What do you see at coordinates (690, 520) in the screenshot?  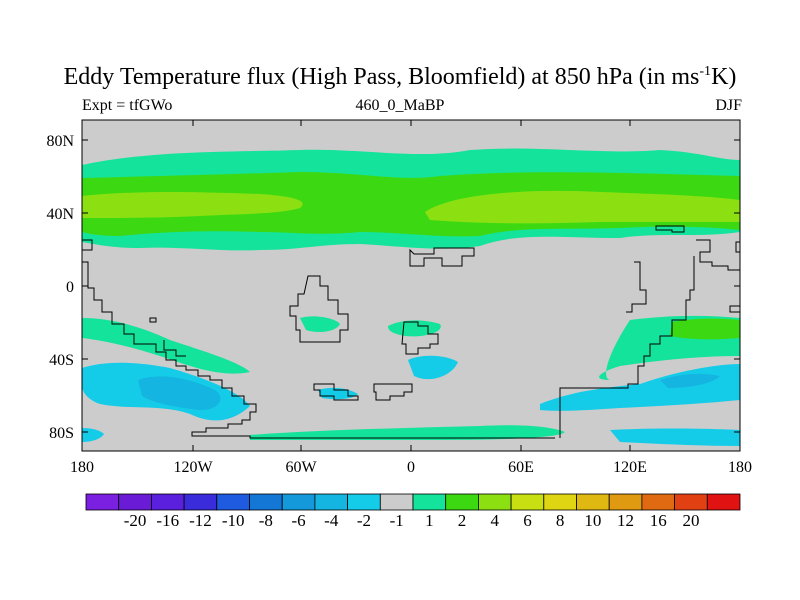 I see `colorbar-label-17: 20` at bounding box center [690, 520].